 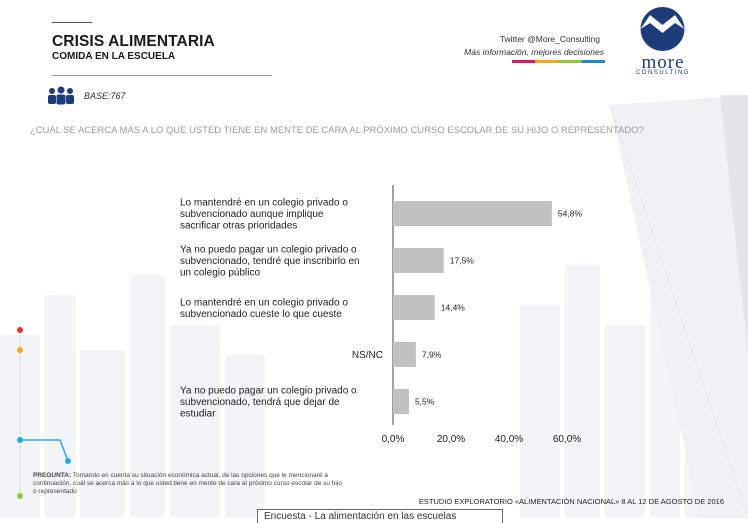 What do you see at coordinates (451, 439) in the screenshot?
I see `x-tick-label: 20,0%` at bounding box center [451, 439].